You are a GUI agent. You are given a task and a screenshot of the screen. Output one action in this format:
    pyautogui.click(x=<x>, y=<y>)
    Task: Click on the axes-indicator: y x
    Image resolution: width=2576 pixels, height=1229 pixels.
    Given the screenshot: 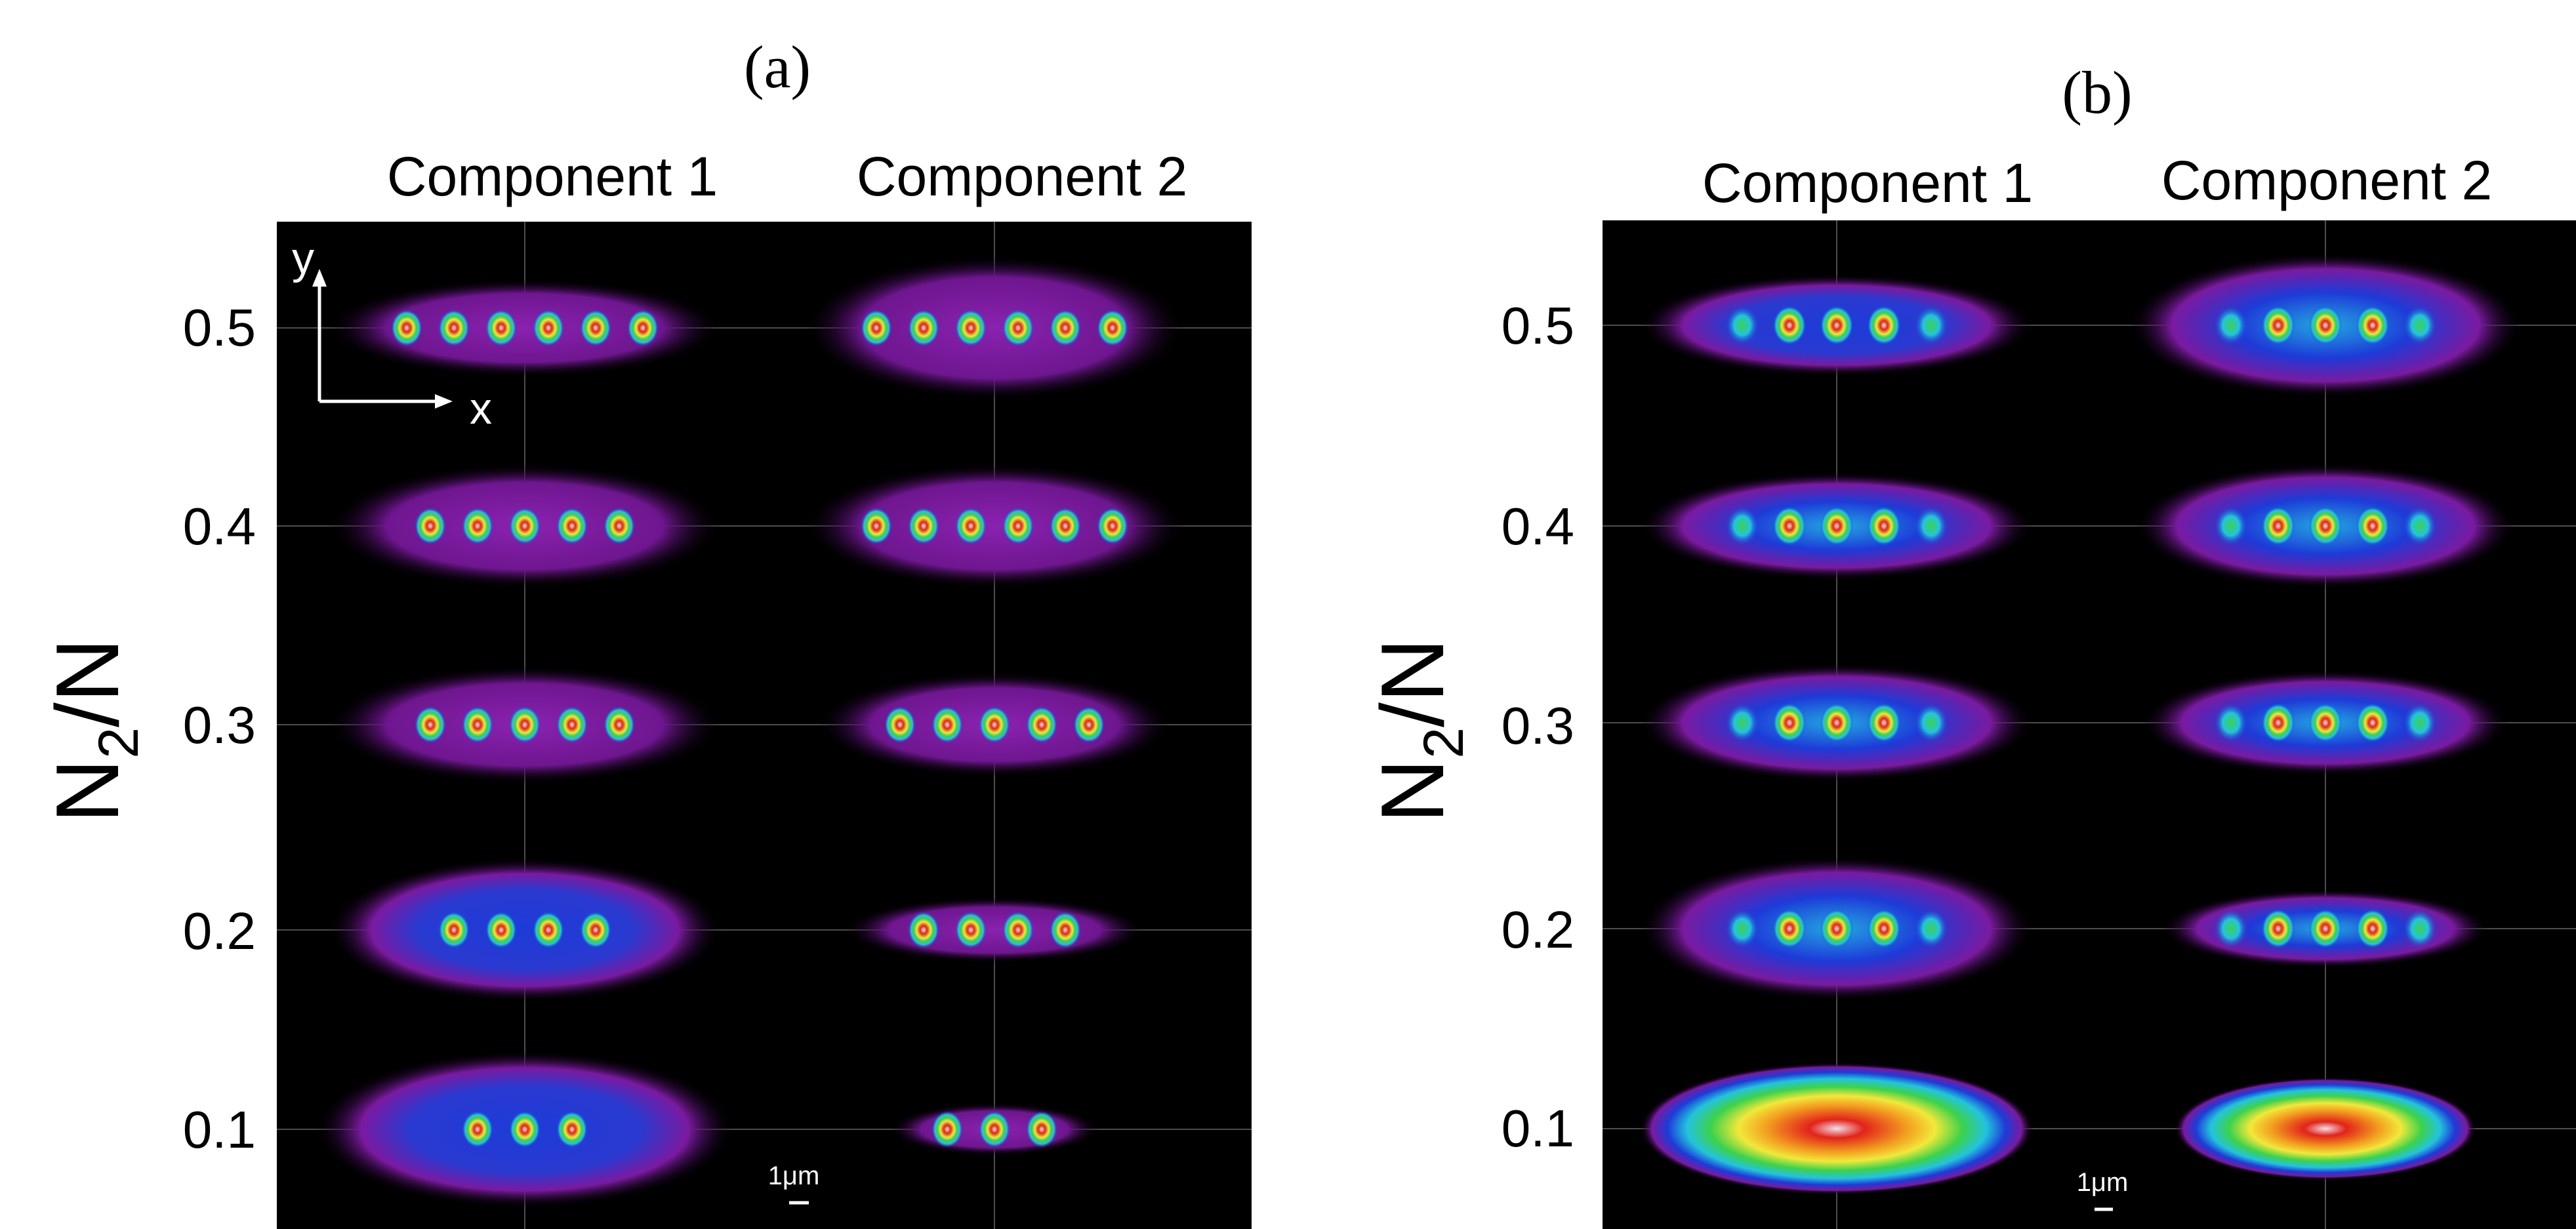 What is the action you would take?
    pyautogui.click(x=392, y=333)
    